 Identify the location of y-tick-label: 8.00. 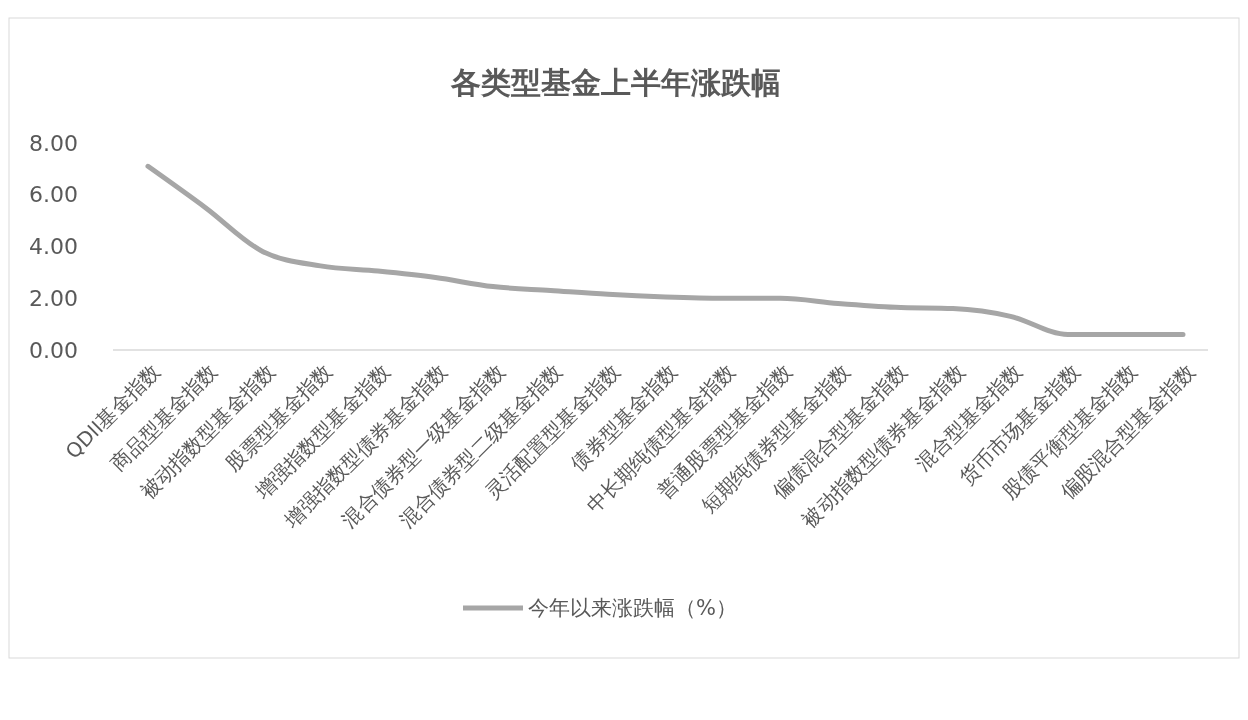
(53, 143).